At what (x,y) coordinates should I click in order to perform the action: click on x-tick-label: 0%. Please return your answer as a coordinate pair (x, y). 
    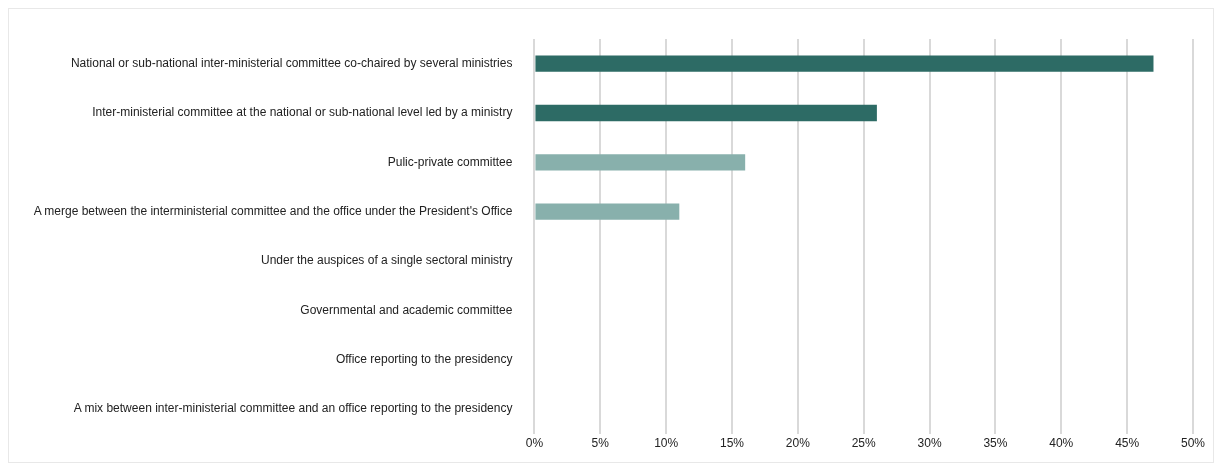
    Looking at the image, I should click on (534, 443).